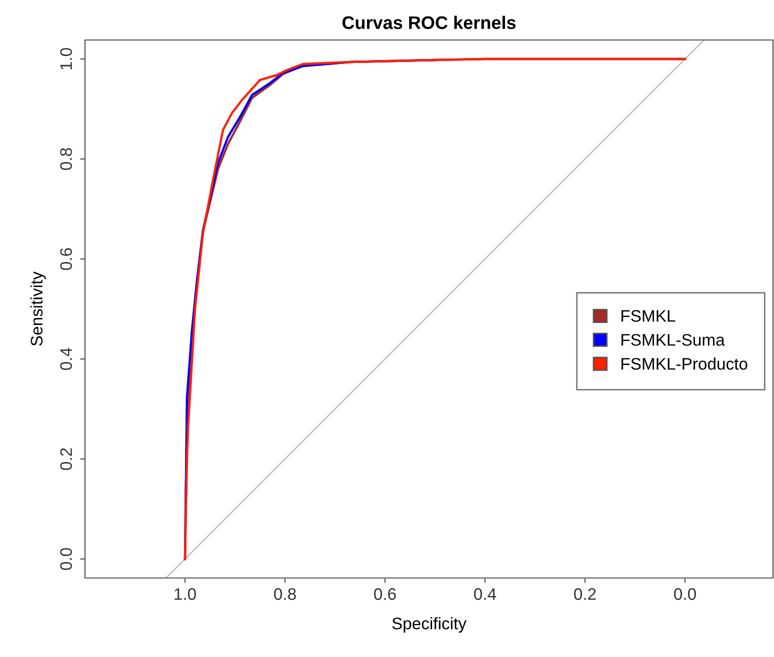 This screenshot has height=657, width=774. Describe the element at coordinates (66, 559) in the screenshot. I see `y-tick-label: 0.0` at that location.